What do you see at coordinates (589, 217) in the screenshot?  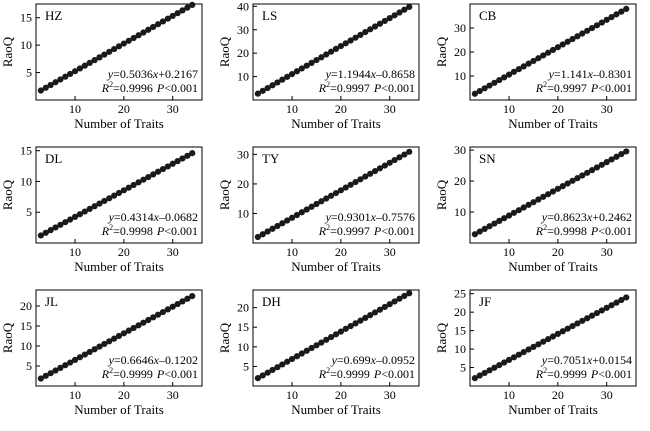 I see `equation-part: x` at bounding box center [589, 217].